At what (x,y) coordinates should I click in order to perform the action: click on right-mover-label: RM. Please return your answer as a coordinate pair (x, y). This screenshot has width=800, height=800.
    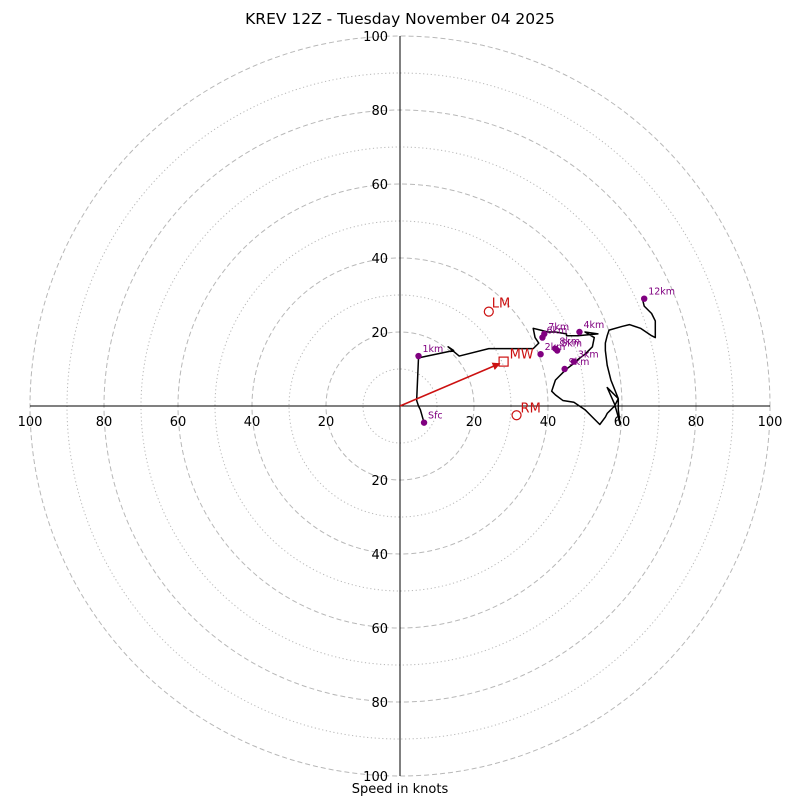
    Looking at the image, I should click on (531, 408).